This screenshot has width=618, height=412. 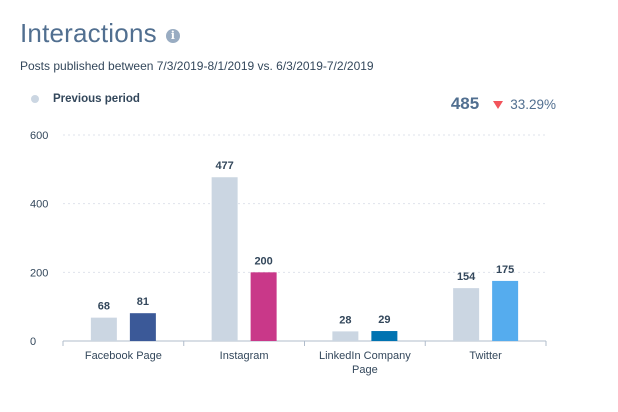 What do you see at coordinates (365, 356) in the screenshot?
I see `x-category-label: LinkedIn Company` at bounding box center [365, 356].